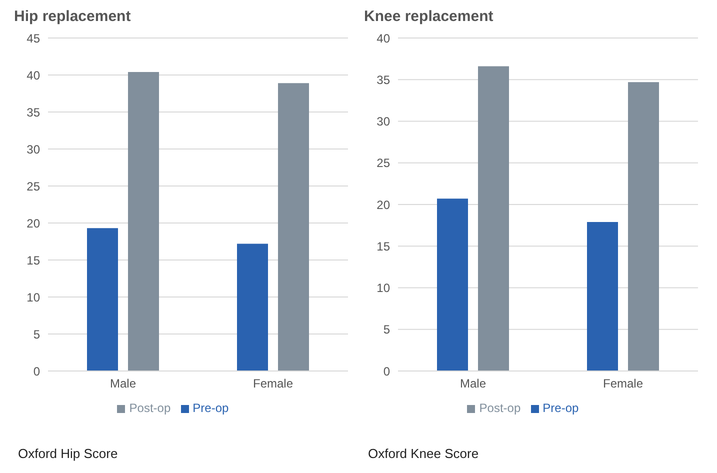  I want to click on text: Oxford Hip Score, so click(68, 453).